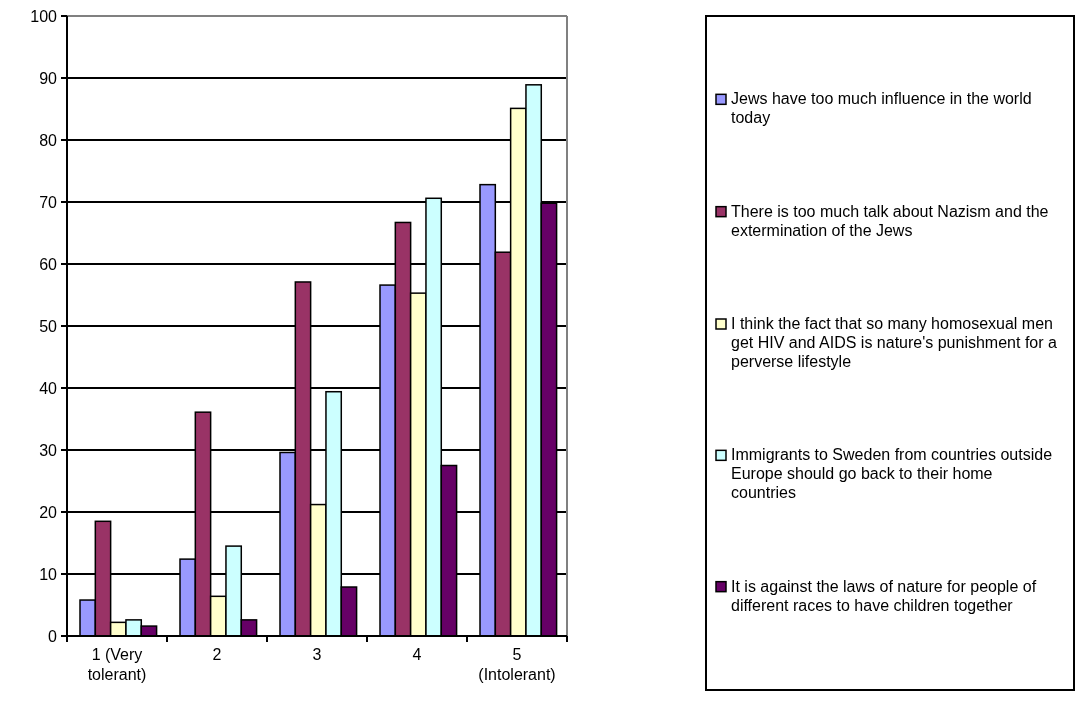  What do you see at coordinates (53, 636) in the screenshot?
I see `y-tick-label: 0` at bounding box center [53, 636].